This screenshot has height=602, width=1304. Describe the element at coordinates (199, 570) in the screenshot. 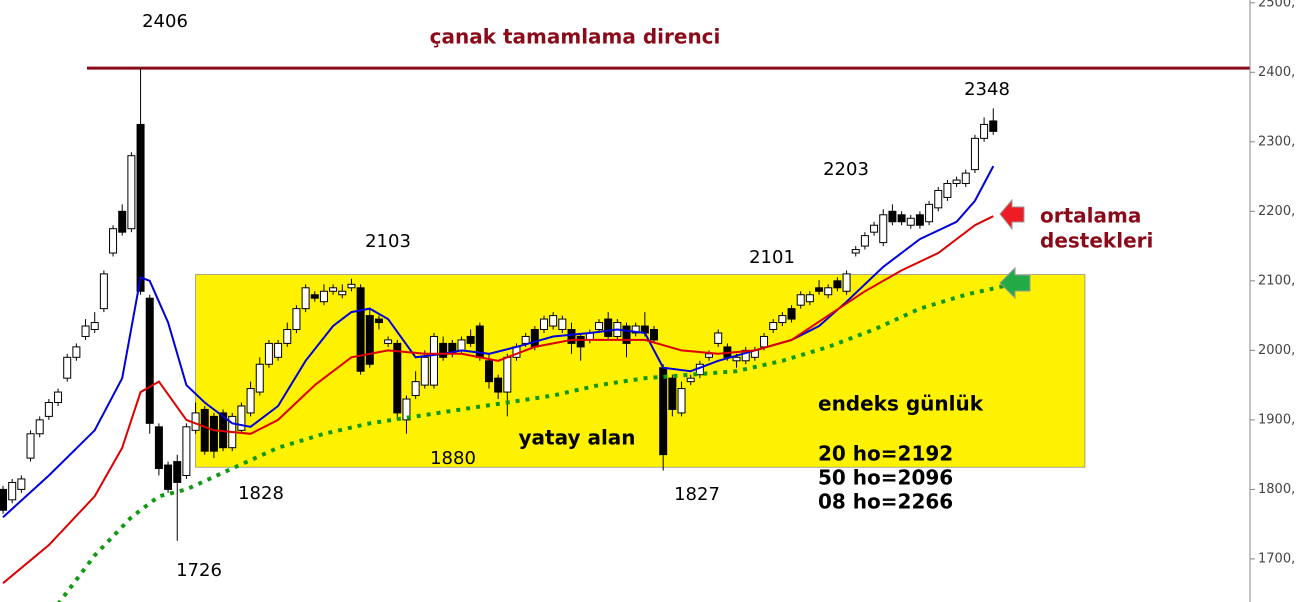

I see `annotation: 1726` at that location.